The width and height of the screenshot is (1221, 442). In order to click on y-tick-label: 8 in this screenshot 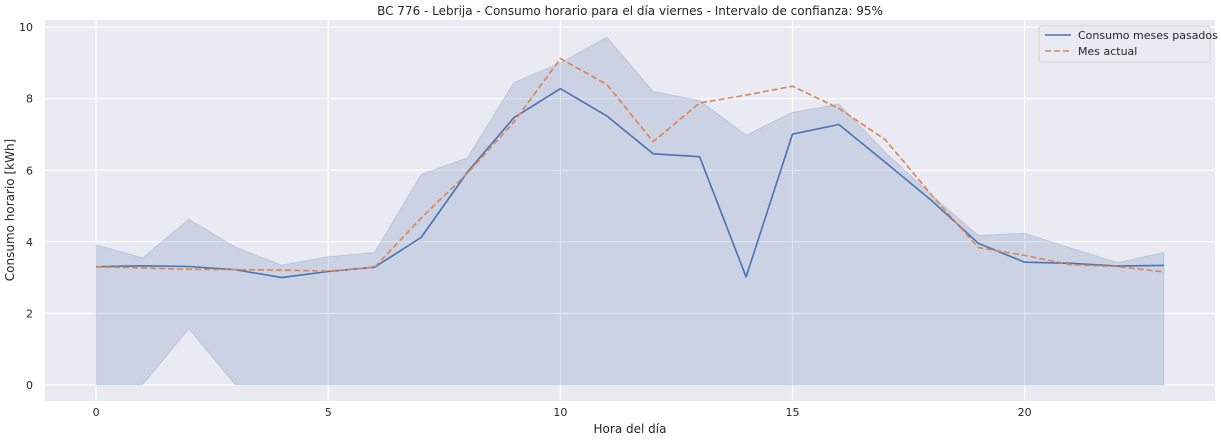, I will do `click(29, 99)`.